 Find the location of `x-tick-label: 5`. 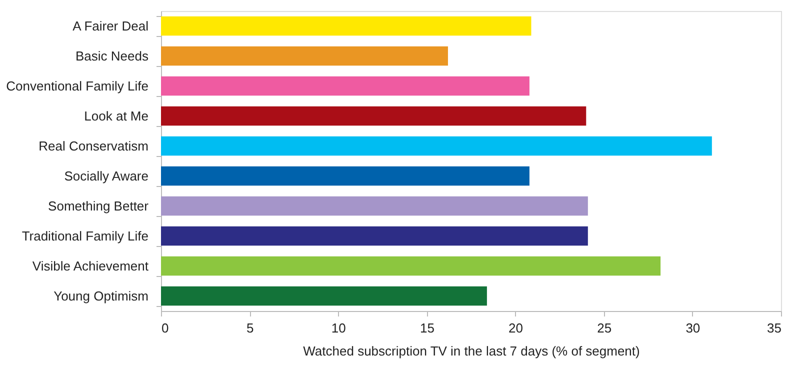

x-tick-label: 5 is located at coordinates (250, 328).